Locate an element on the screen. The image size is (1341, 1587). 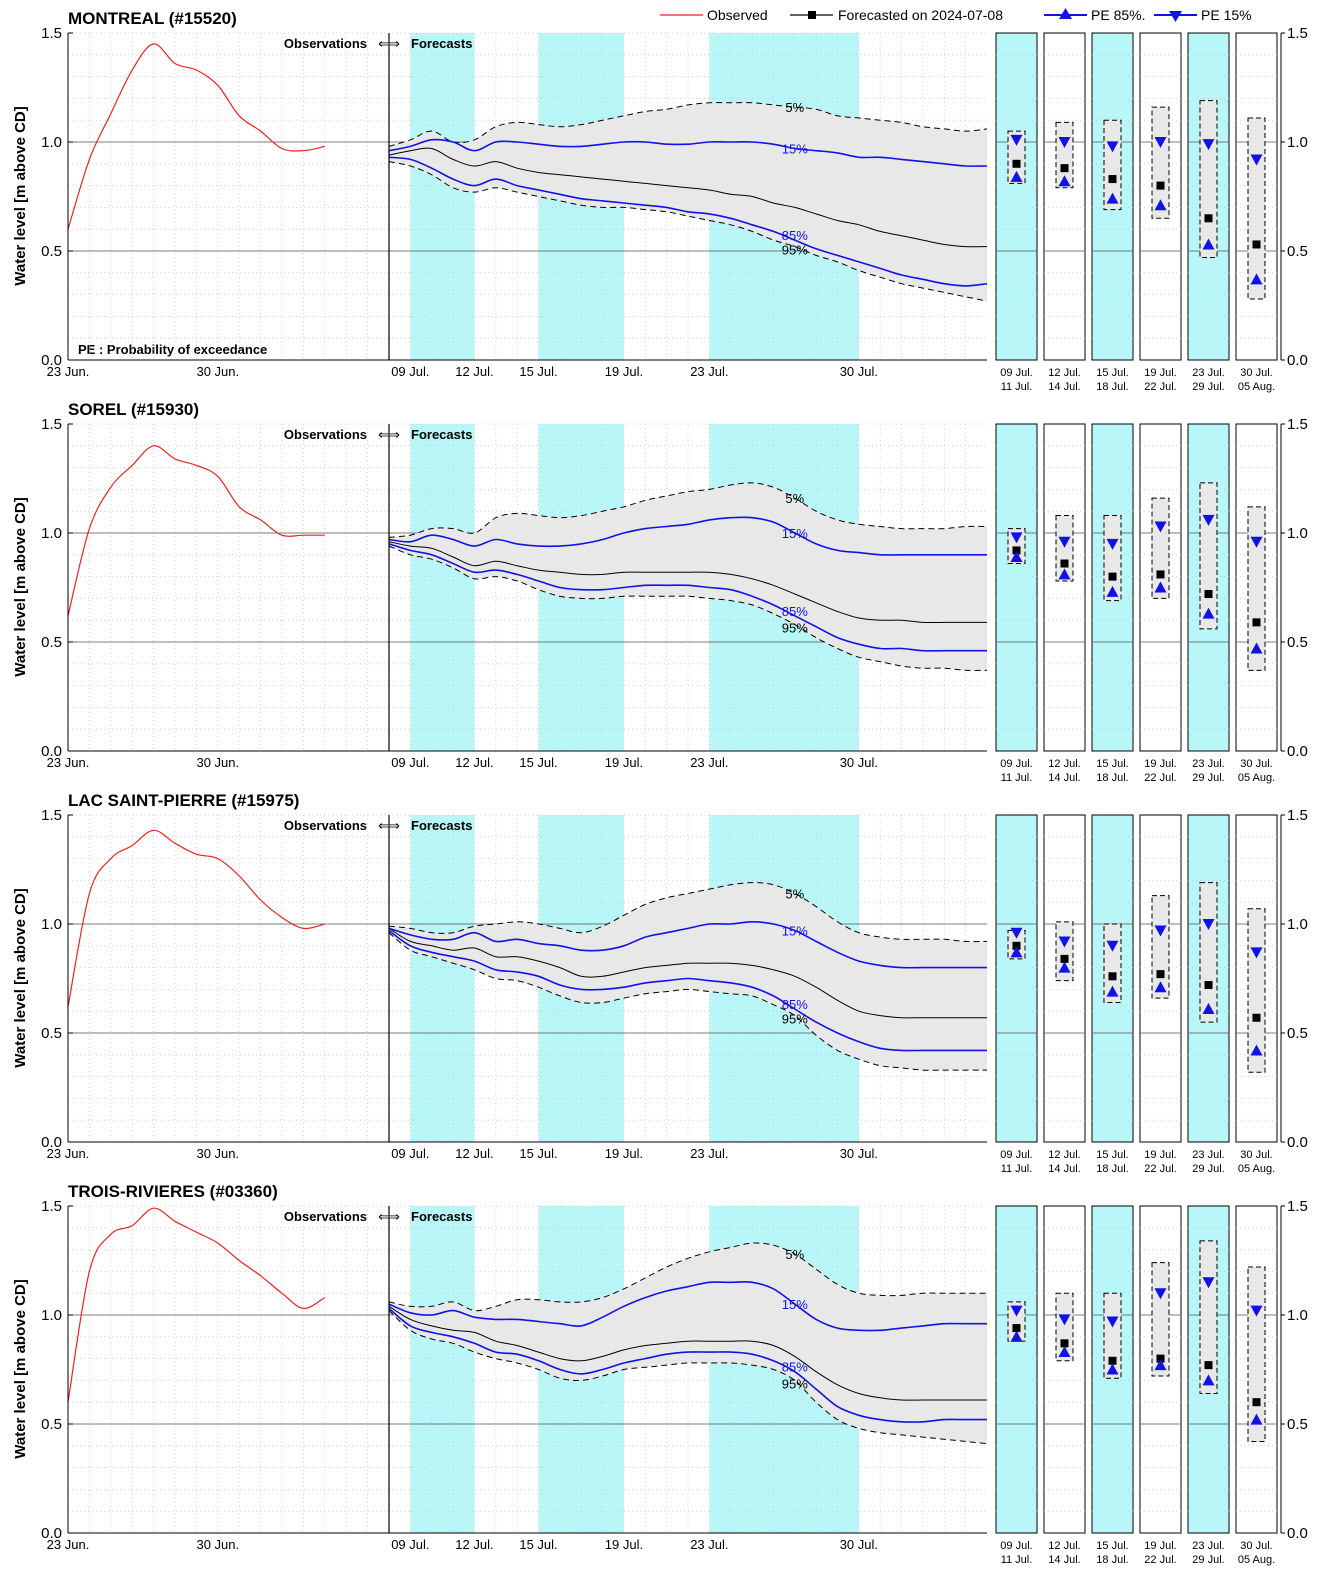
panel-title-2: SOREL (#15930) is located at coordinates (133, 409).